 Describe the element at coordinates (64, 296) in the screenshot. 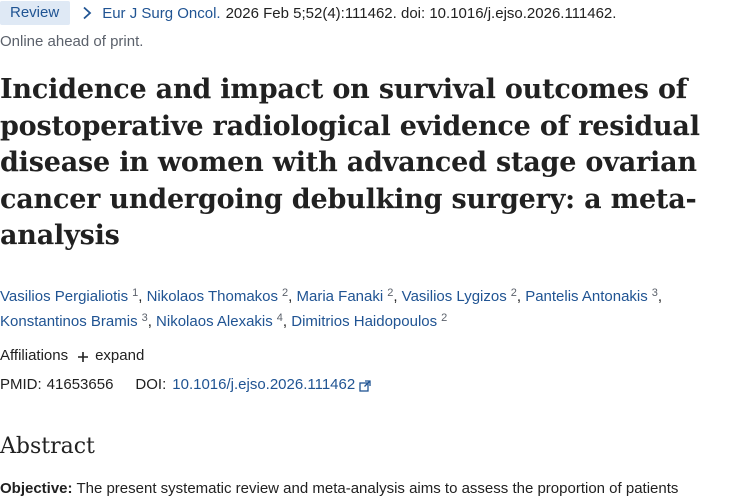

I see `author-link: Vasilios Pergialiotis` at that location.